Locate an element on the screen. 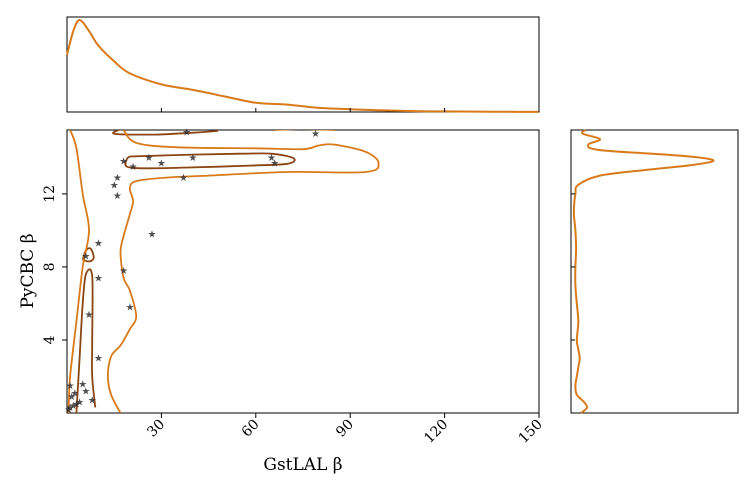 The width and height of the screenshot is (747, 486). x-tick-label: 60 is located at coordinates (251, 429).